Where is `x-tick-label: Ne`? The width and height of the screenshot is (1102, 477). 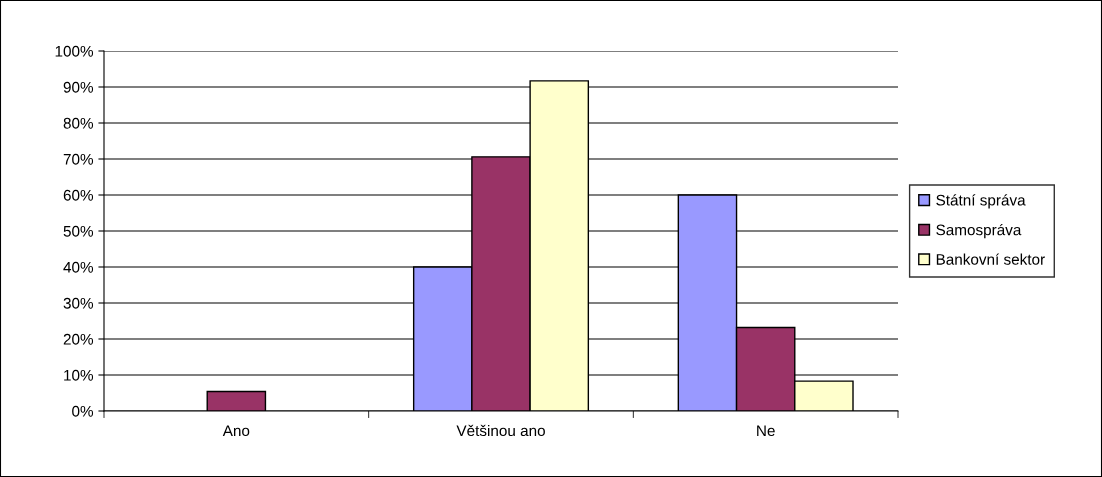
x-tick-label: Ne is located at coordinates (766, 431).